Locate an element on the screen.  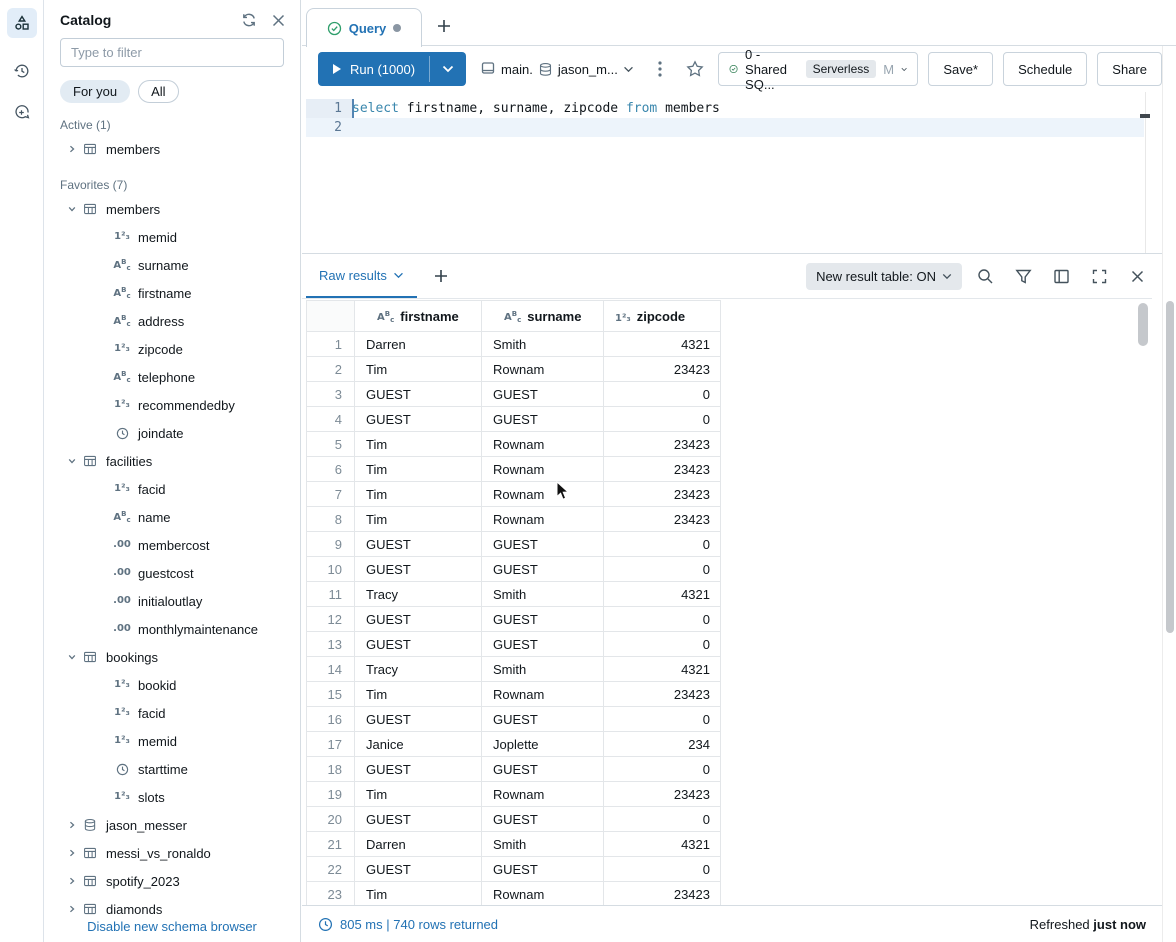
save-button: Save* is located at coordinates (961, 69).